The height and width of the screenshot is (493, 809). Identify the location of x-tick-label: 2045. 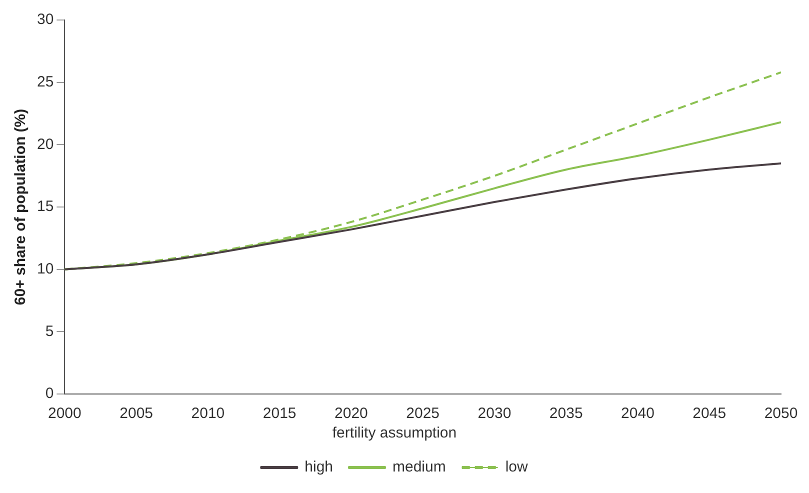
(709, 413).